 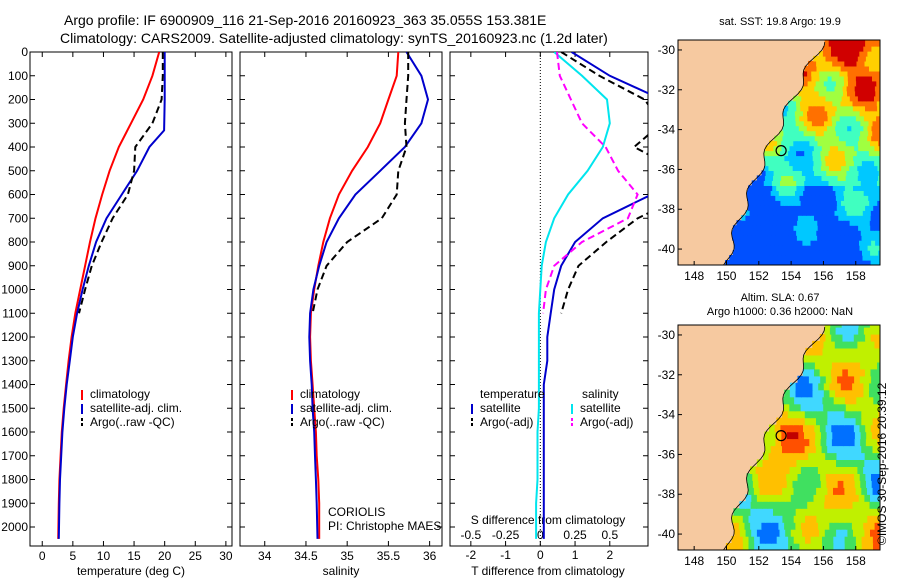 What do you see at coordinates (667, 494) in the screenshot?
I see `map-y-tick-label: -38` at bounding box center [667, 494].